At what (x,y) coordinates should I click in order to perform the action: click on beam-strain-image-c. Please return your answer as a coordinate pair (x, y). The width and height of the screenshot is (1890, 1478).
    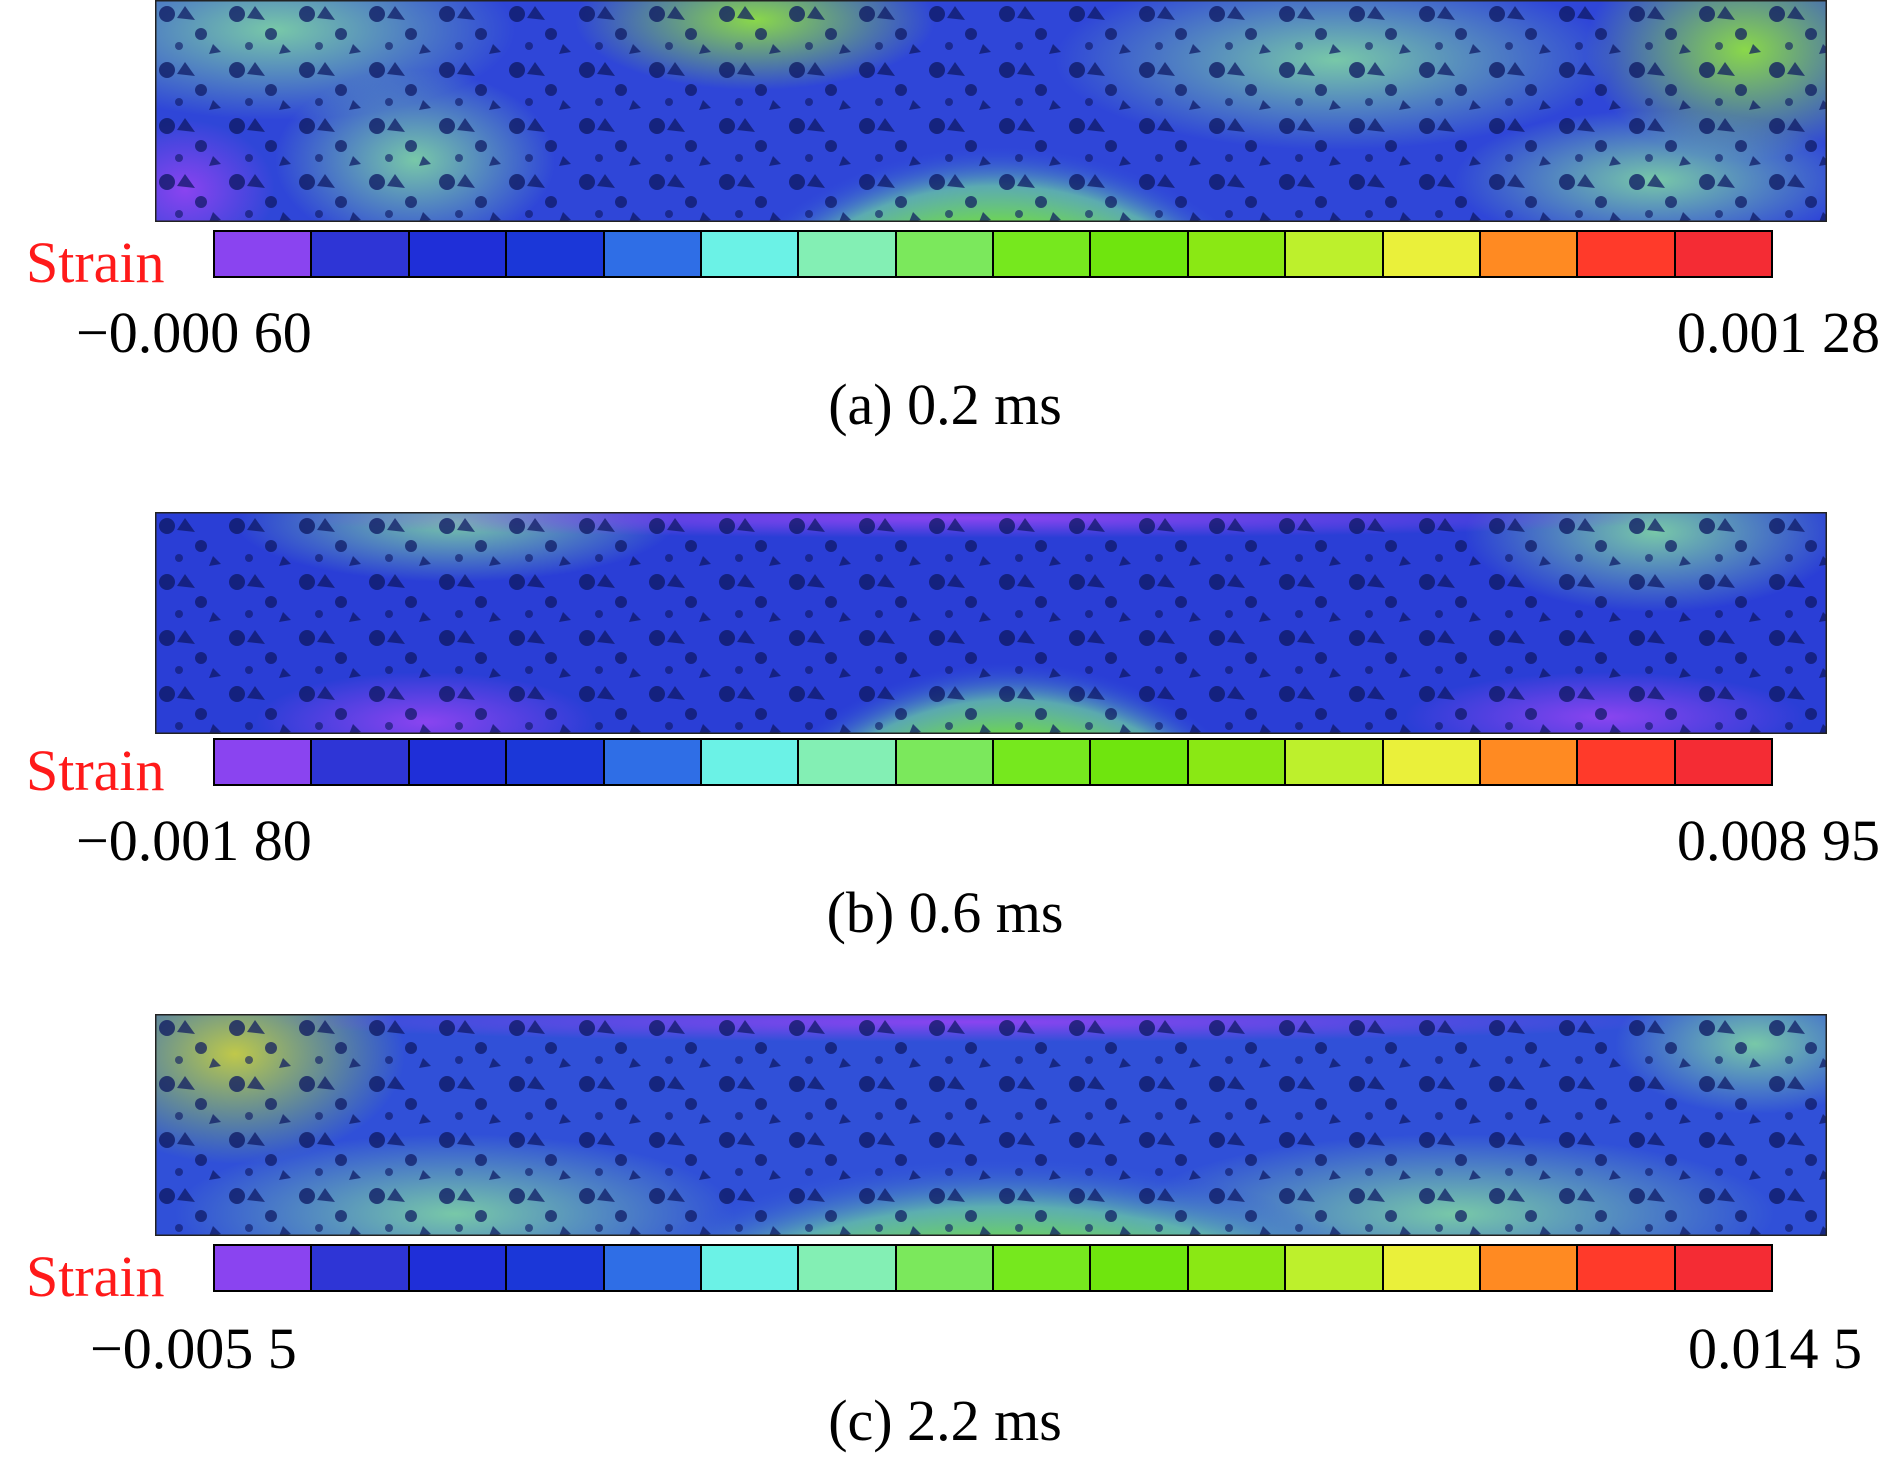
    Looking at the image, I should click on (991, 1125).